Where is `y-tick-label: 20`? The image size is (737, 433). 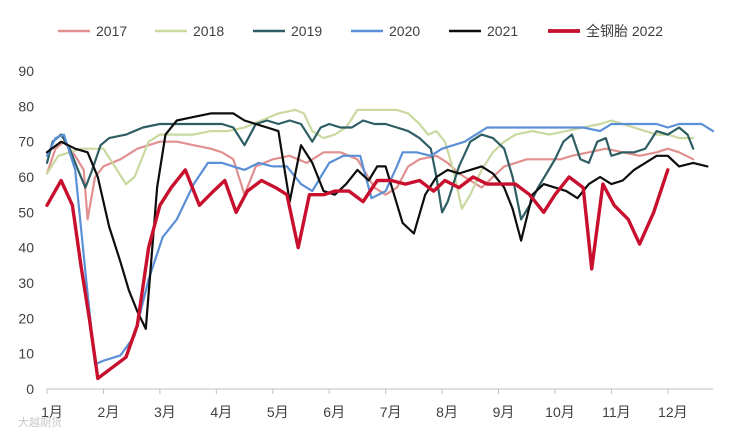 y-tick-label: 20 is located at coordinates (26, 318).